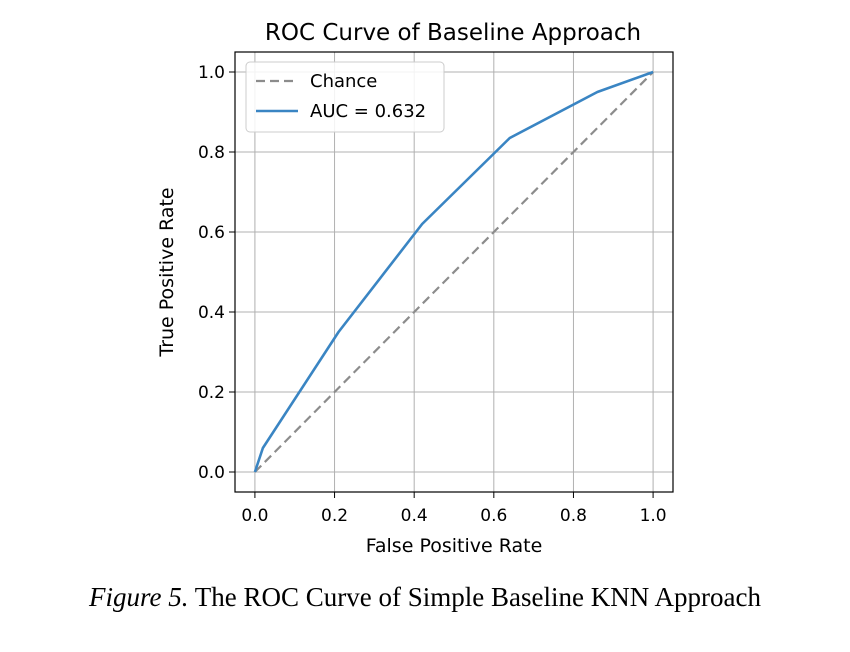 The height and width of the screenshot is (652, 850). I want to click on legend: Chance AUC = 0.632, so click(345, 97).